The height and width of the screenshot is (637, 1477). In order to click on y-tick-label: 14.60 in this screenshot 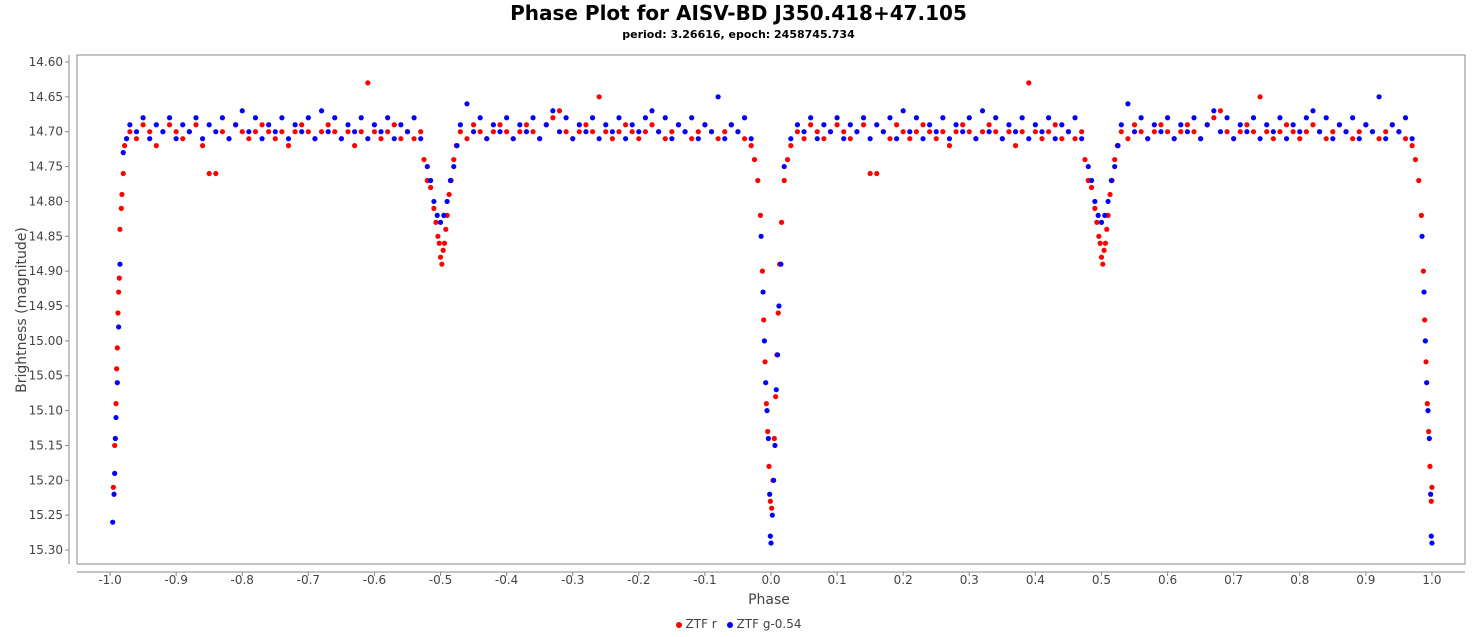, I will do `click(46, 62)`.